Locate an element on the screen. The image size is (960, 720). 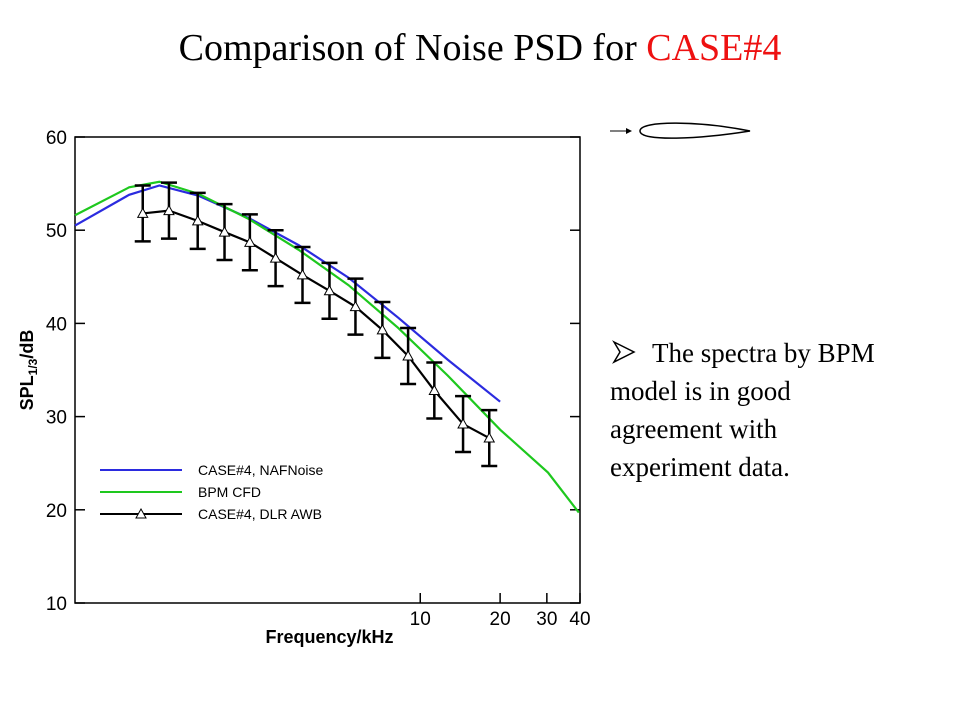
bullet-icon is located at coordinates (624, 352).